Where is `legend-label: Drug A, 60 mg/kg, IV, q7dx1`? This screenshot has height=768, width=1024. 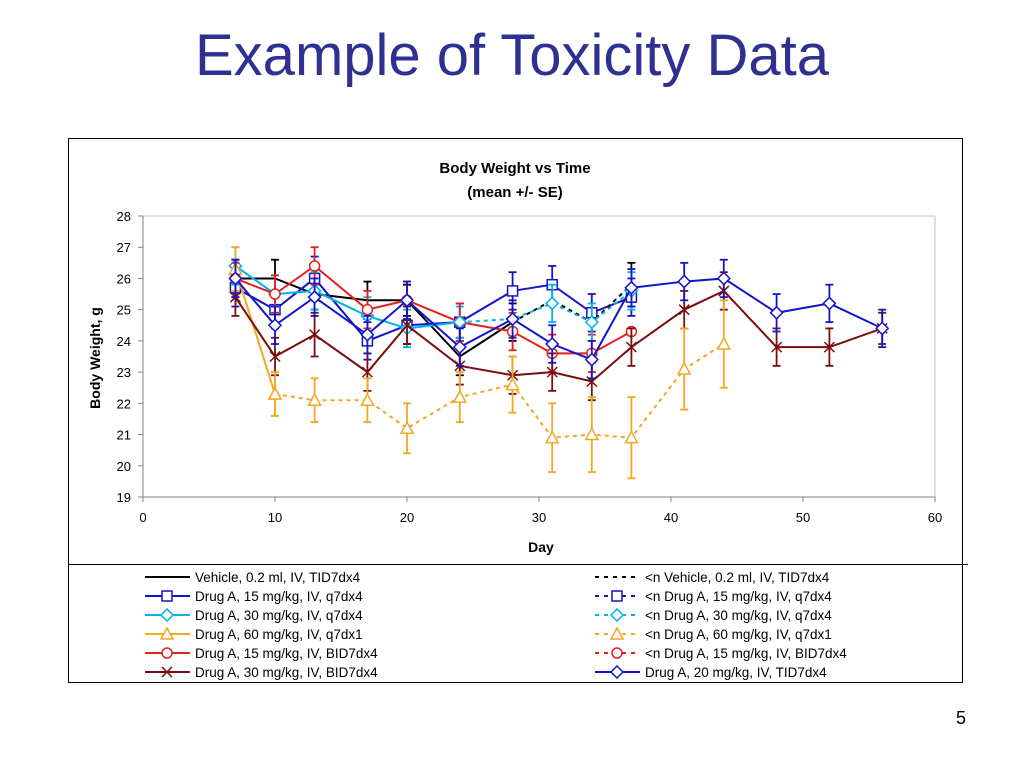
legend-label: Drug A, 60 mg/kg, IV, q7dx1 is located at coordinates (279, 634).